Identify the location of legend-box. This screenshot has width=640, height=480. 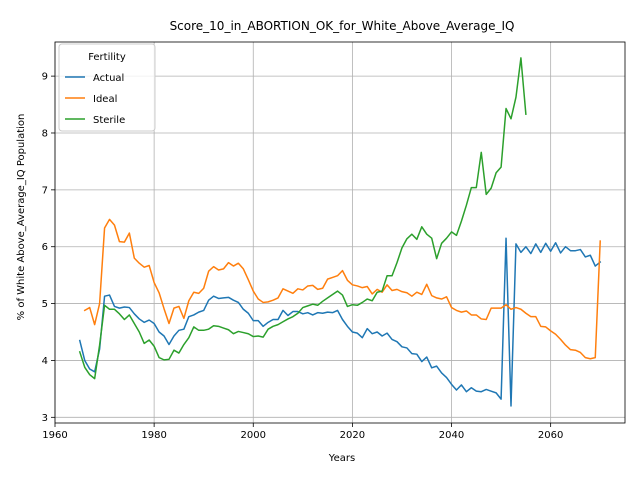
(107, 87).